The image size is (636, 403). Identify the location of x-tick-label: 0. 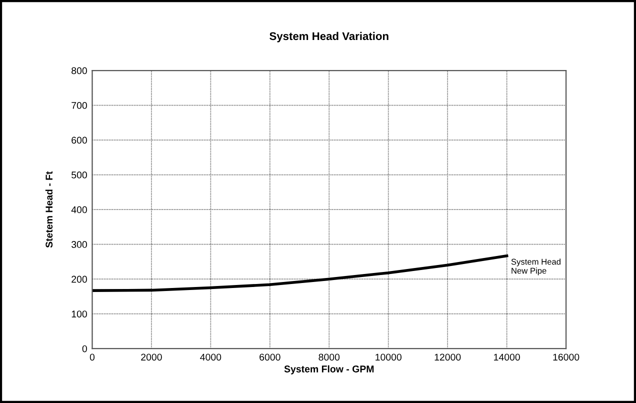
(92, 357).